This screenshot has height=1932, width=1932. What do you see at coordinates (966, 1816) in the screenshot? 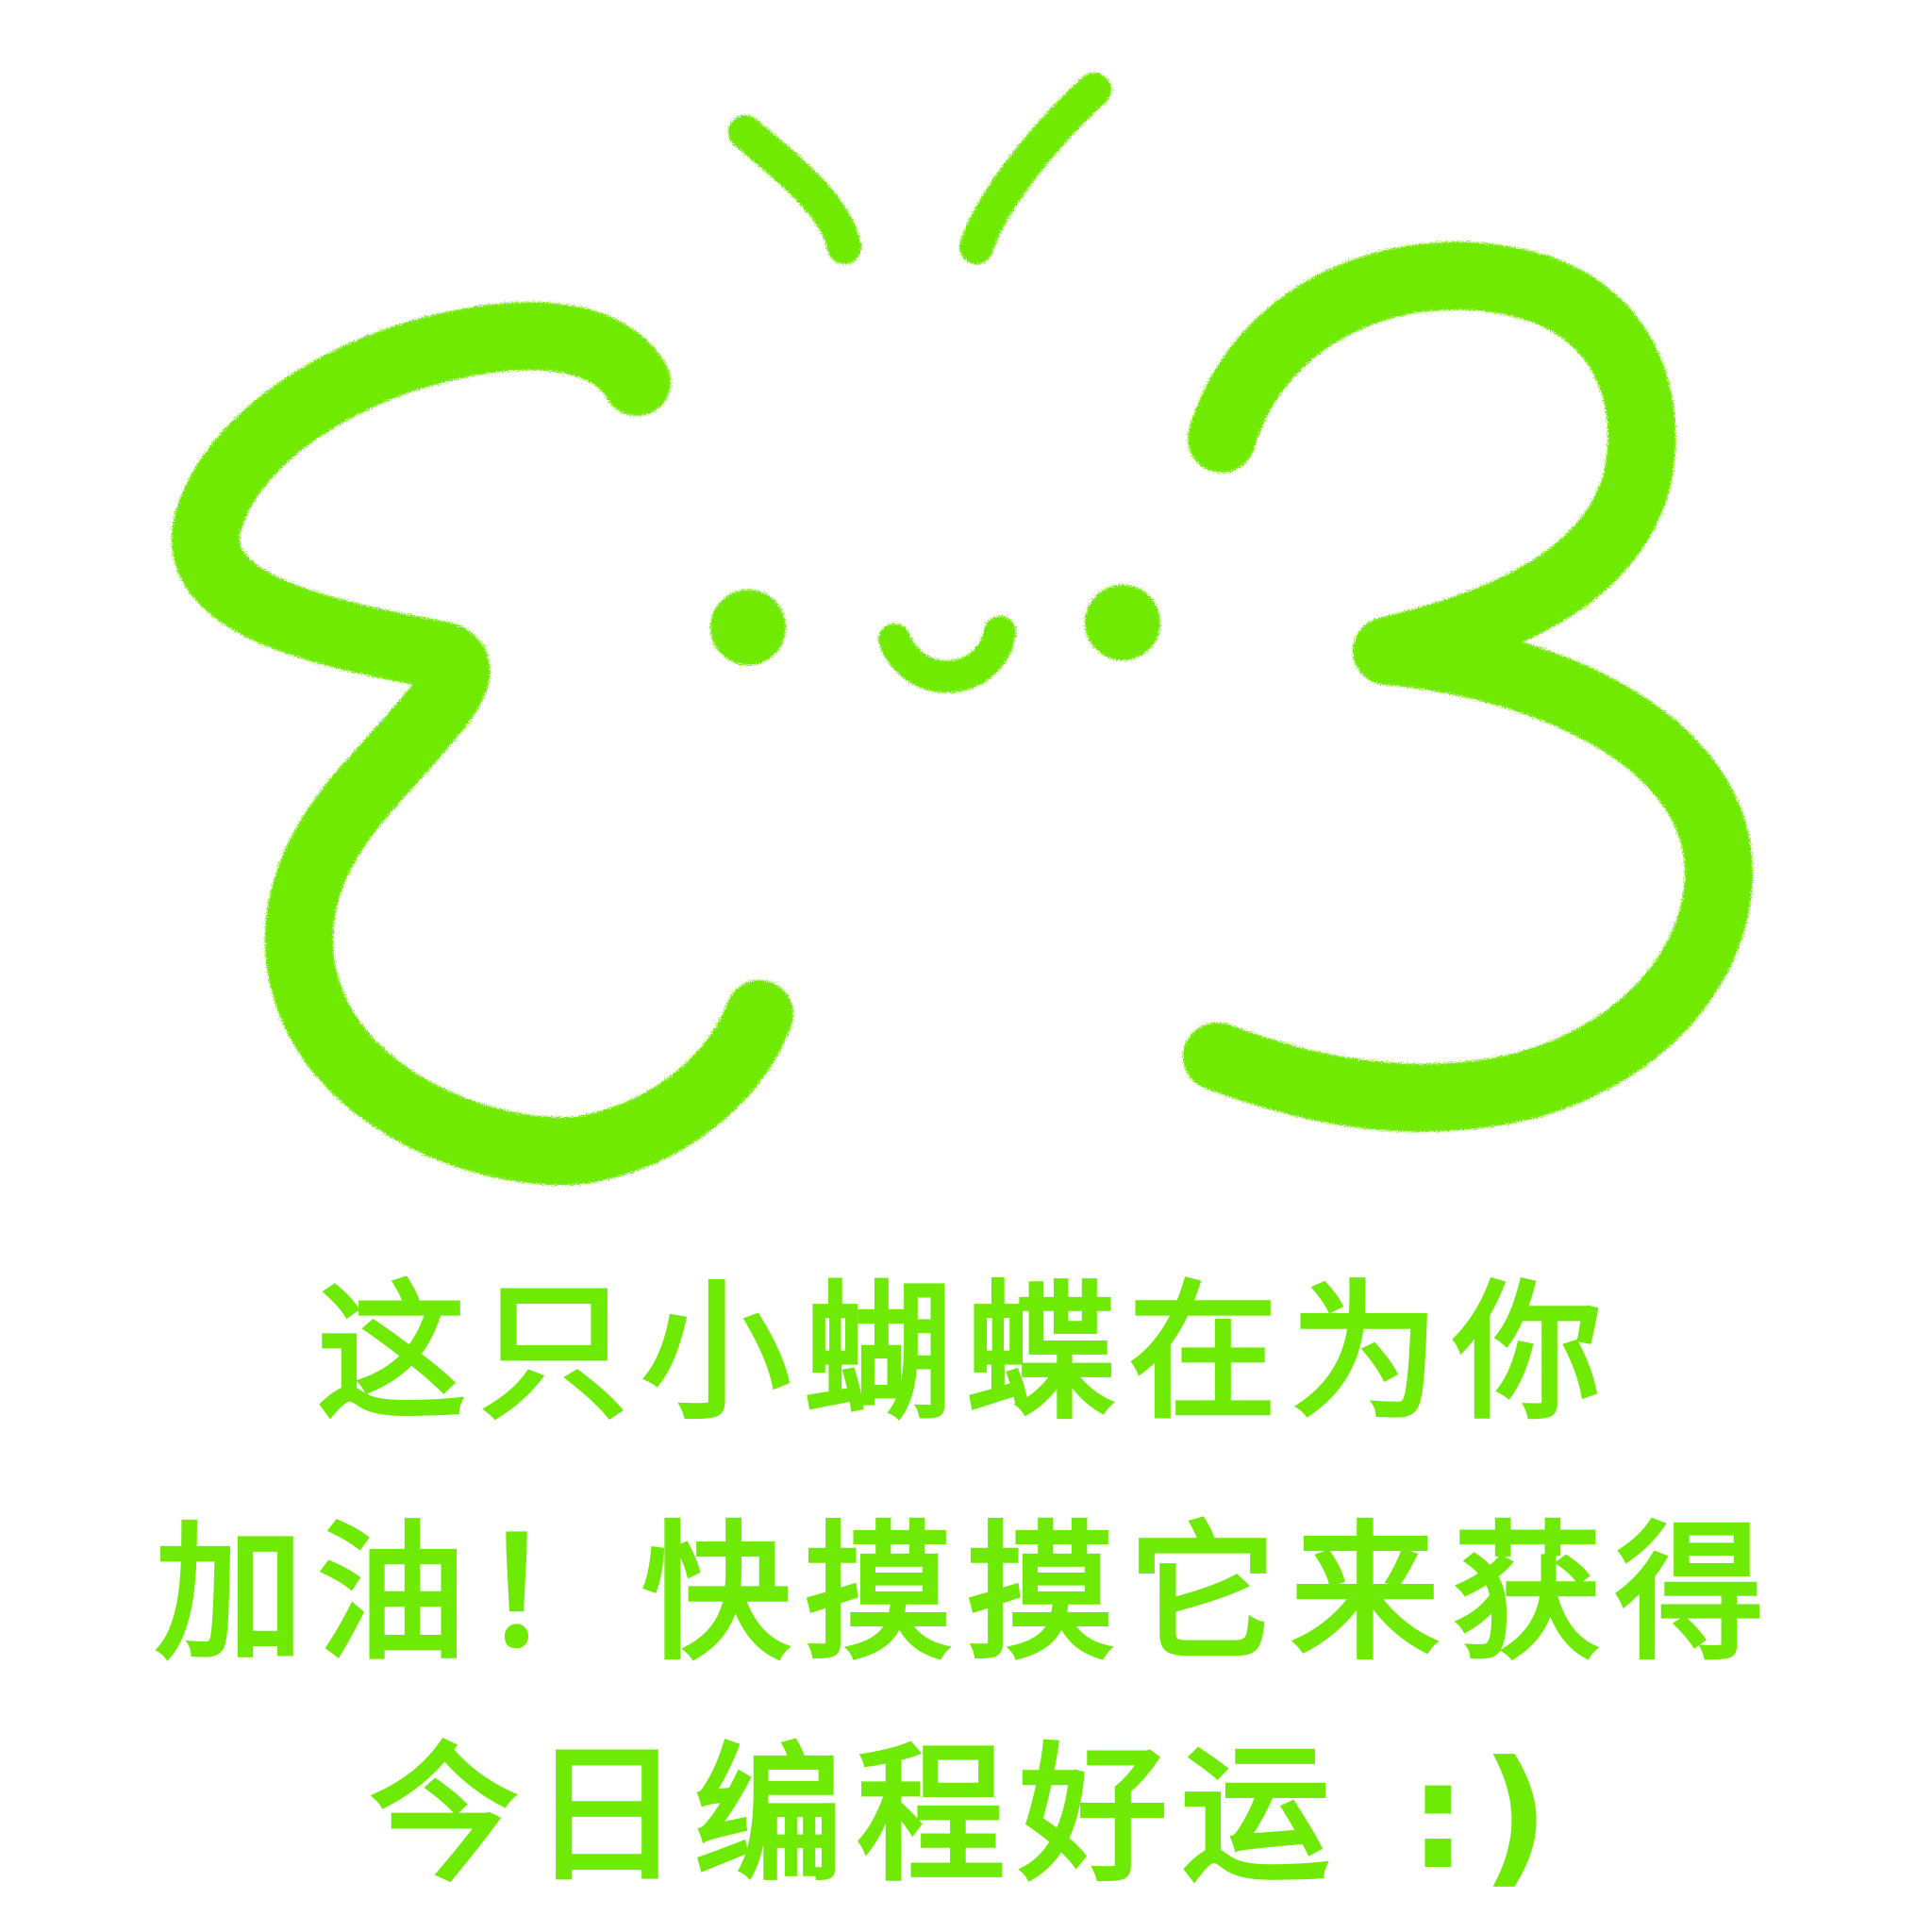
I see `message-line-3: 今日编程好运 :)` at bounding box center [966, 1816].